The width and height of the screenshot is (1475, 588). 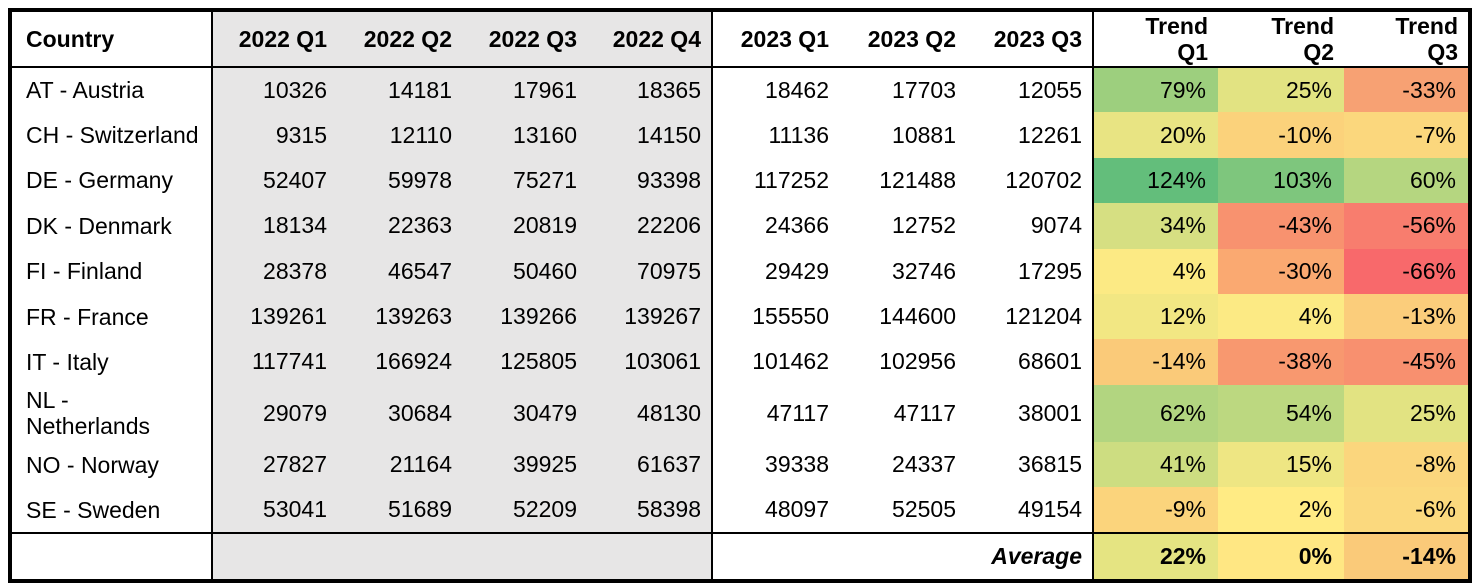 I want to click on value-cell-2023: 11136, so click(x=798, y=134).